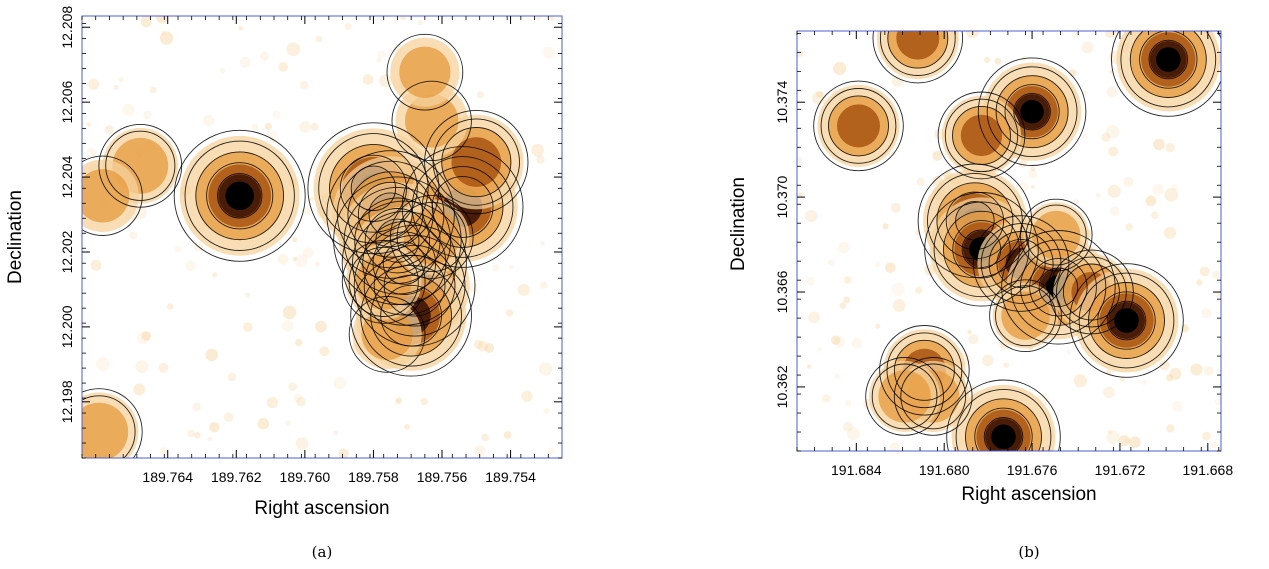  I want to click on x-axis-title: Right ascension, so click(321, 508).